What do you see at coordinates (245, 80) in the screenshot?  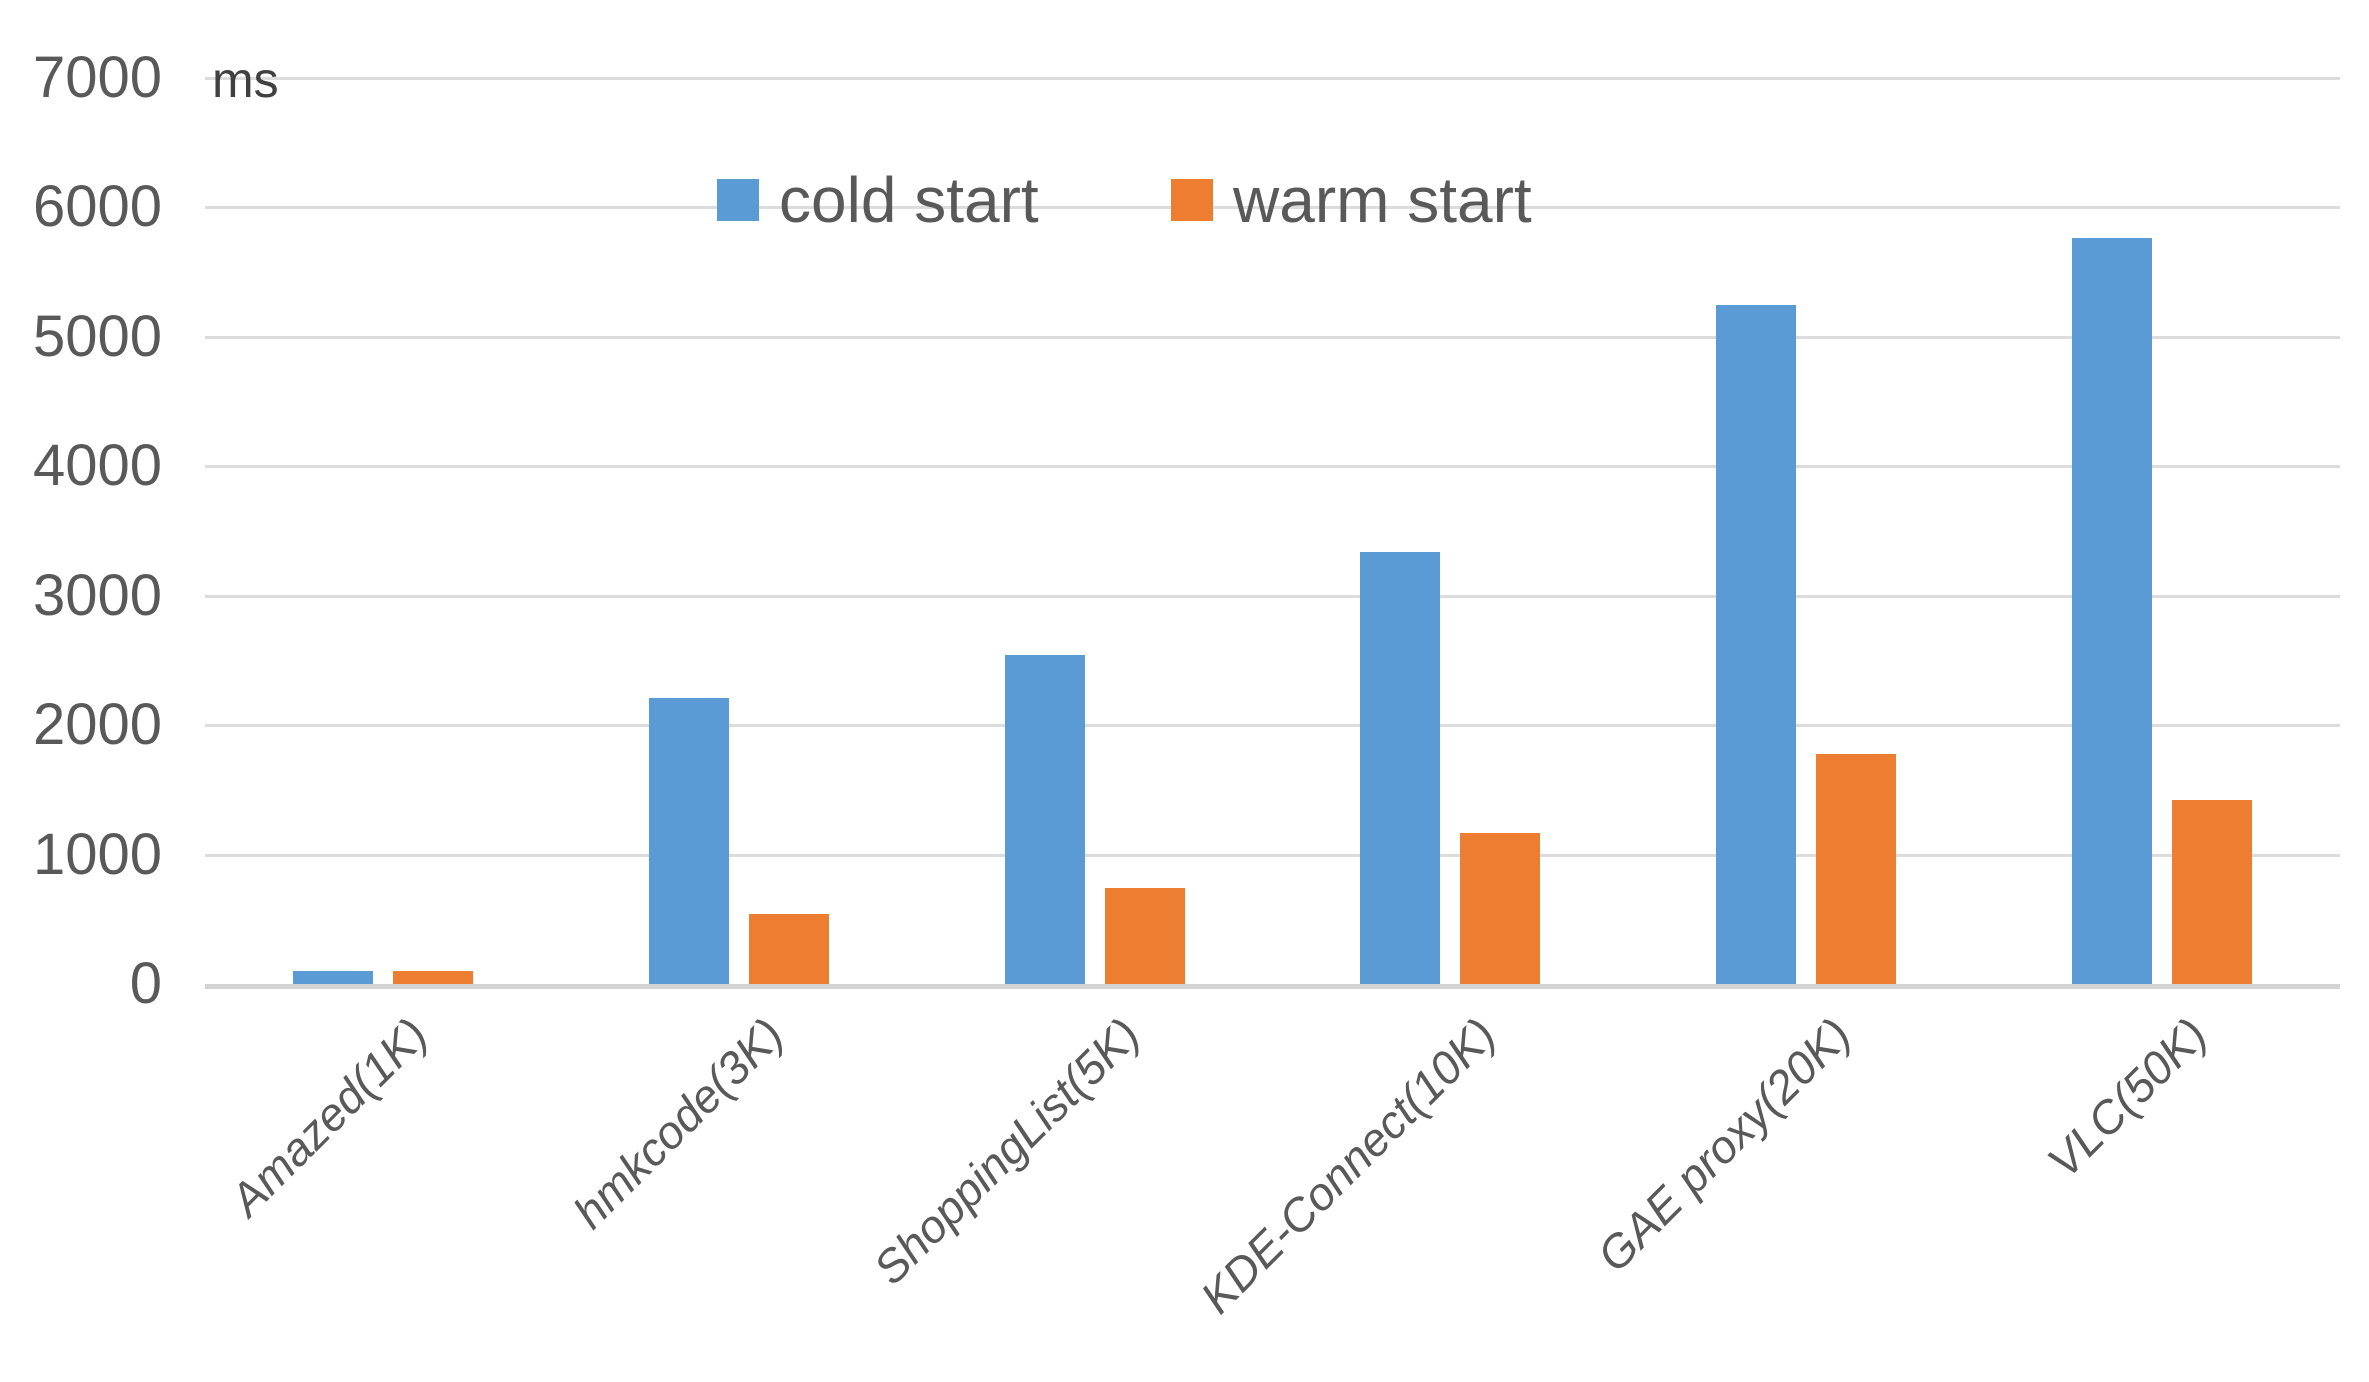 I see `y-axis-unit-label: ms` at bounding box center [245, 80].